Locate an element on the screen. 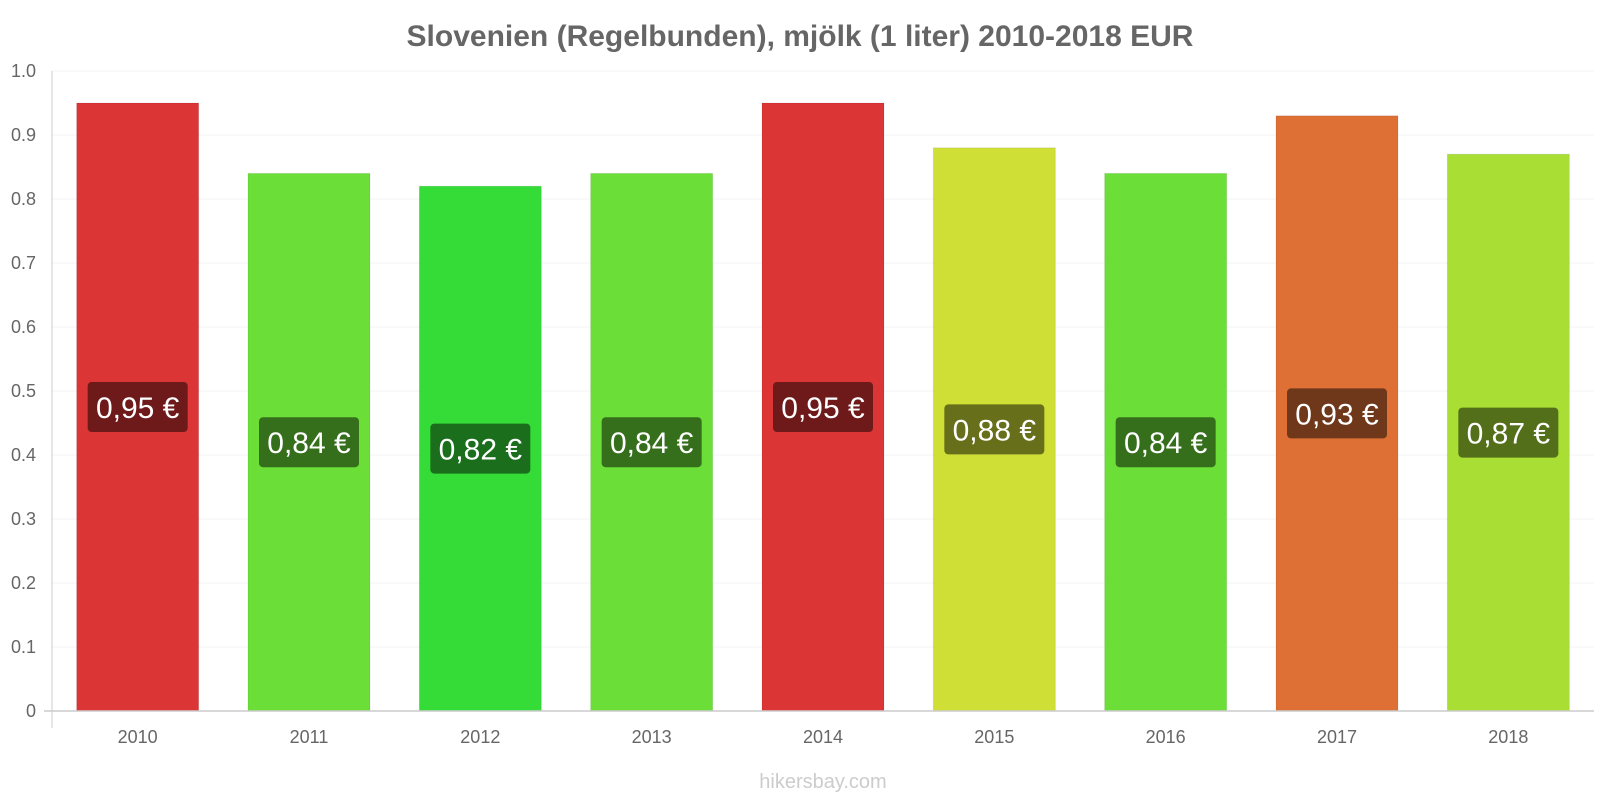  y-tick-label: 0.5 is located at coordinates (23, 391).